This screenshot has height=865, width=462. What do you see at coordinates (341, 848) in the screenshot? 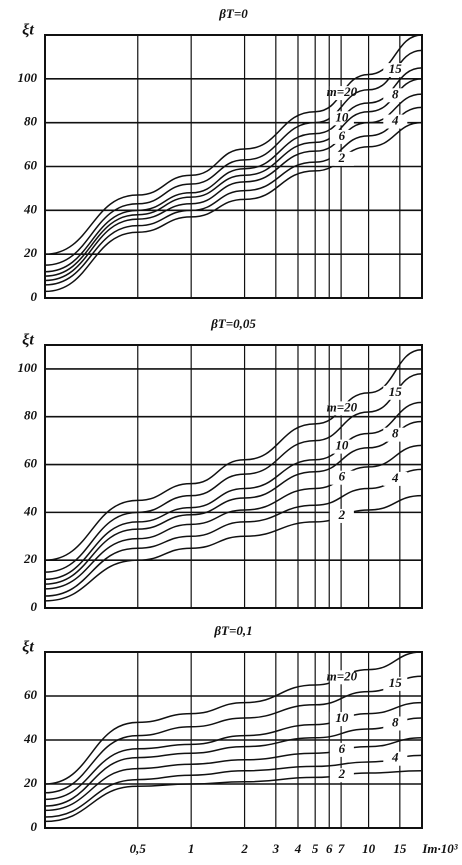
I see `x-tick-label: 7` at bounding box center [341, 848].